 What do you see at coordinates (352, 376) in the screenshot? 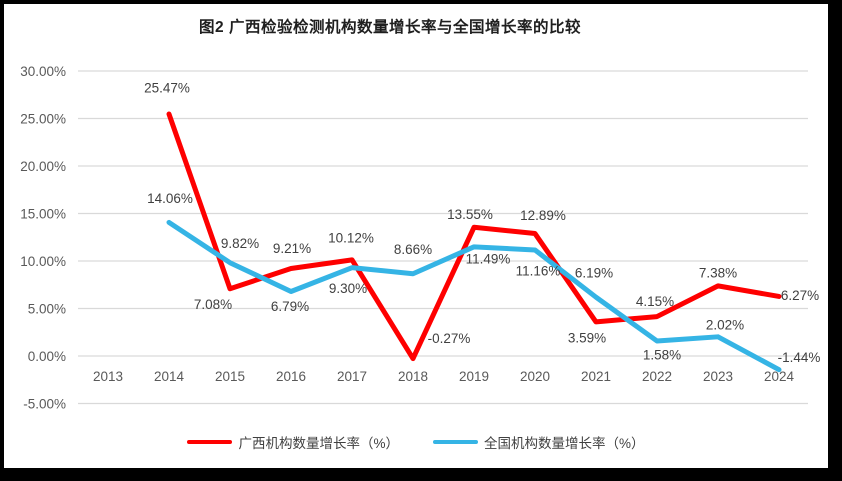
I see `x-tick-label: 2017` at bounding box center [352, 376].